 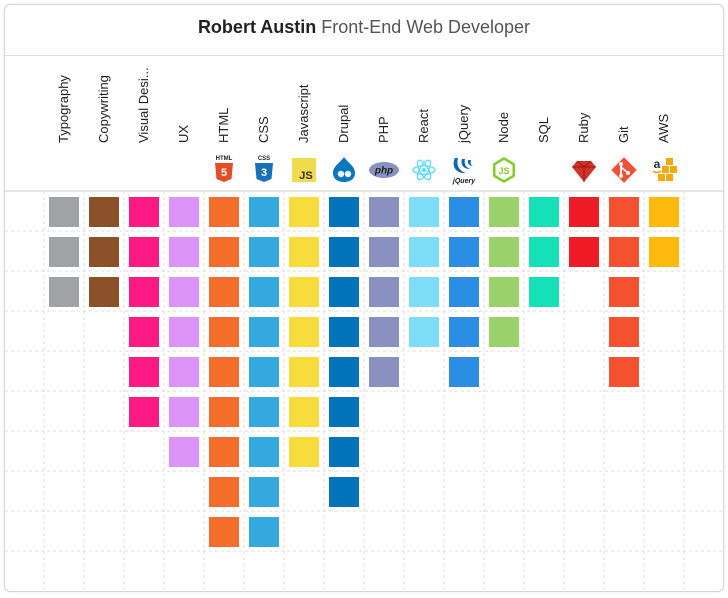 I want to click on column-label-css: CSS, so click(x=263, y=129).